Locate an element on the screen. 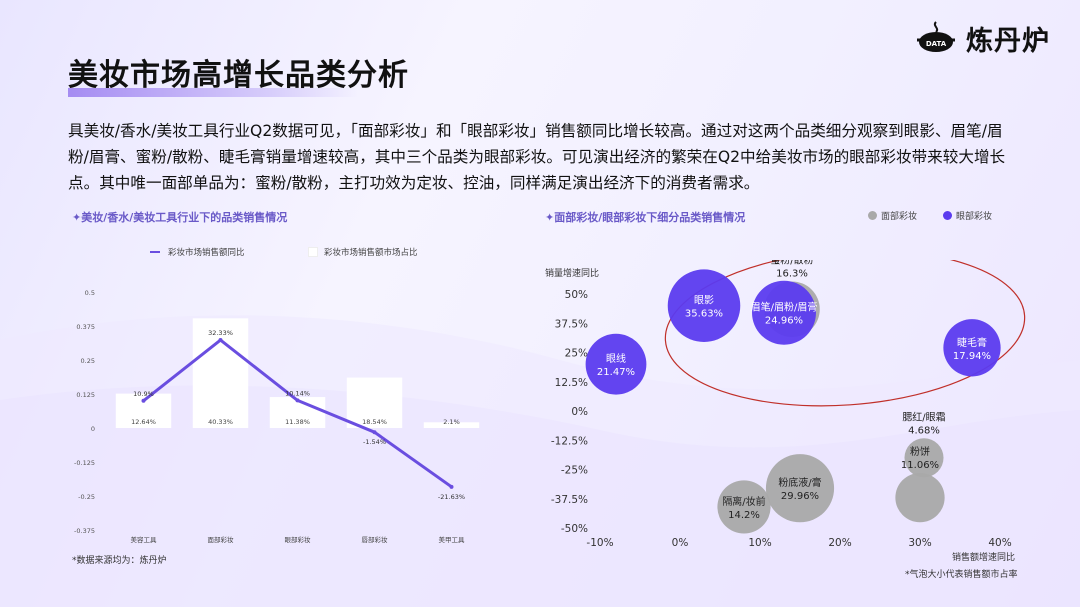  legend-bar-swatch is located at coordinates (313, 252).